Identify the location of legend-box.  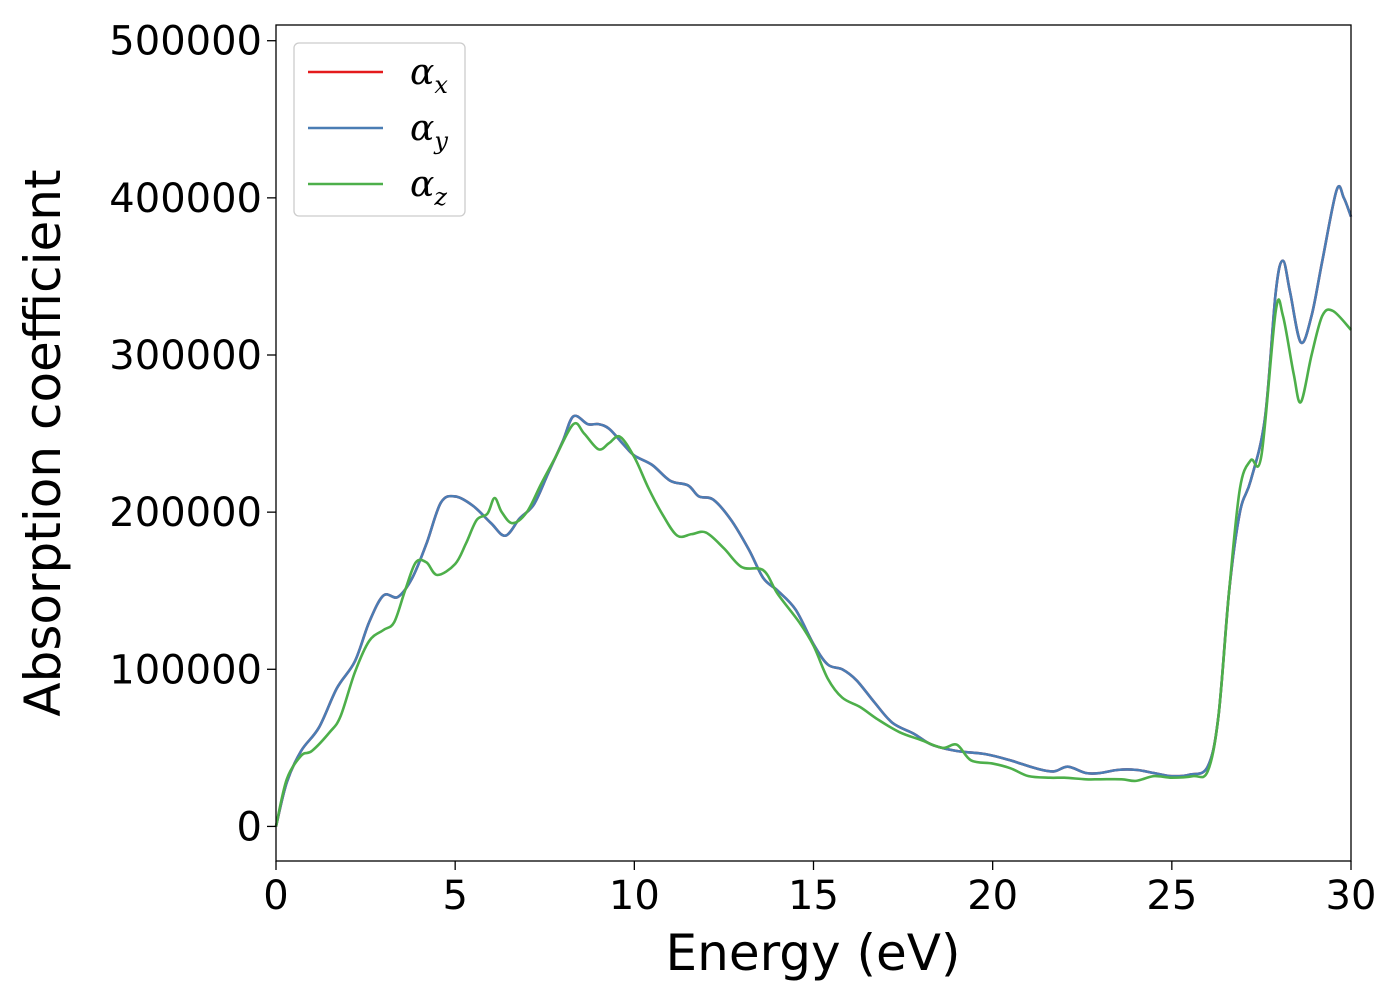
(379, 129).